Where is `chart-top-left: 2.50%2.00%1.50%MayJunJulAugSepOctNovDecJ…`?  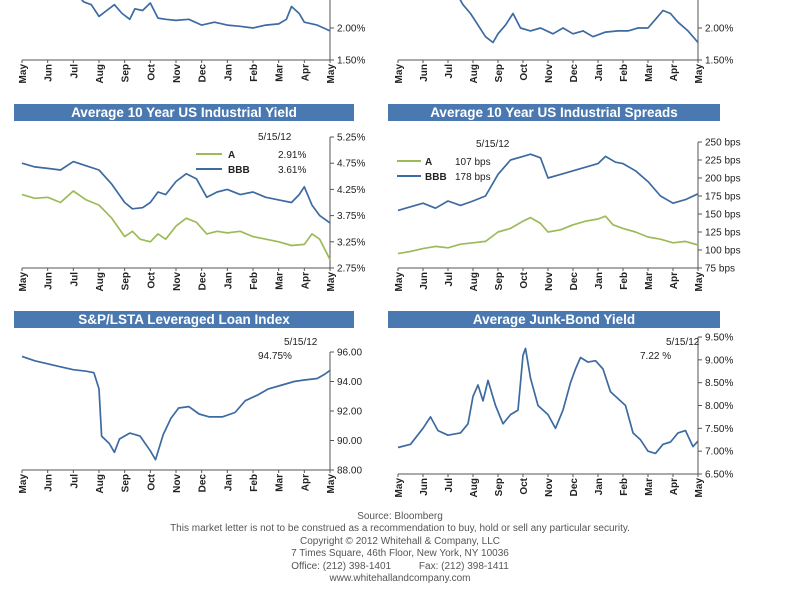
chart-top-left: 2.50%2.00%1.50%MayJunJulAugSepOctNovDecJ… is located at coordinates (191, 41).